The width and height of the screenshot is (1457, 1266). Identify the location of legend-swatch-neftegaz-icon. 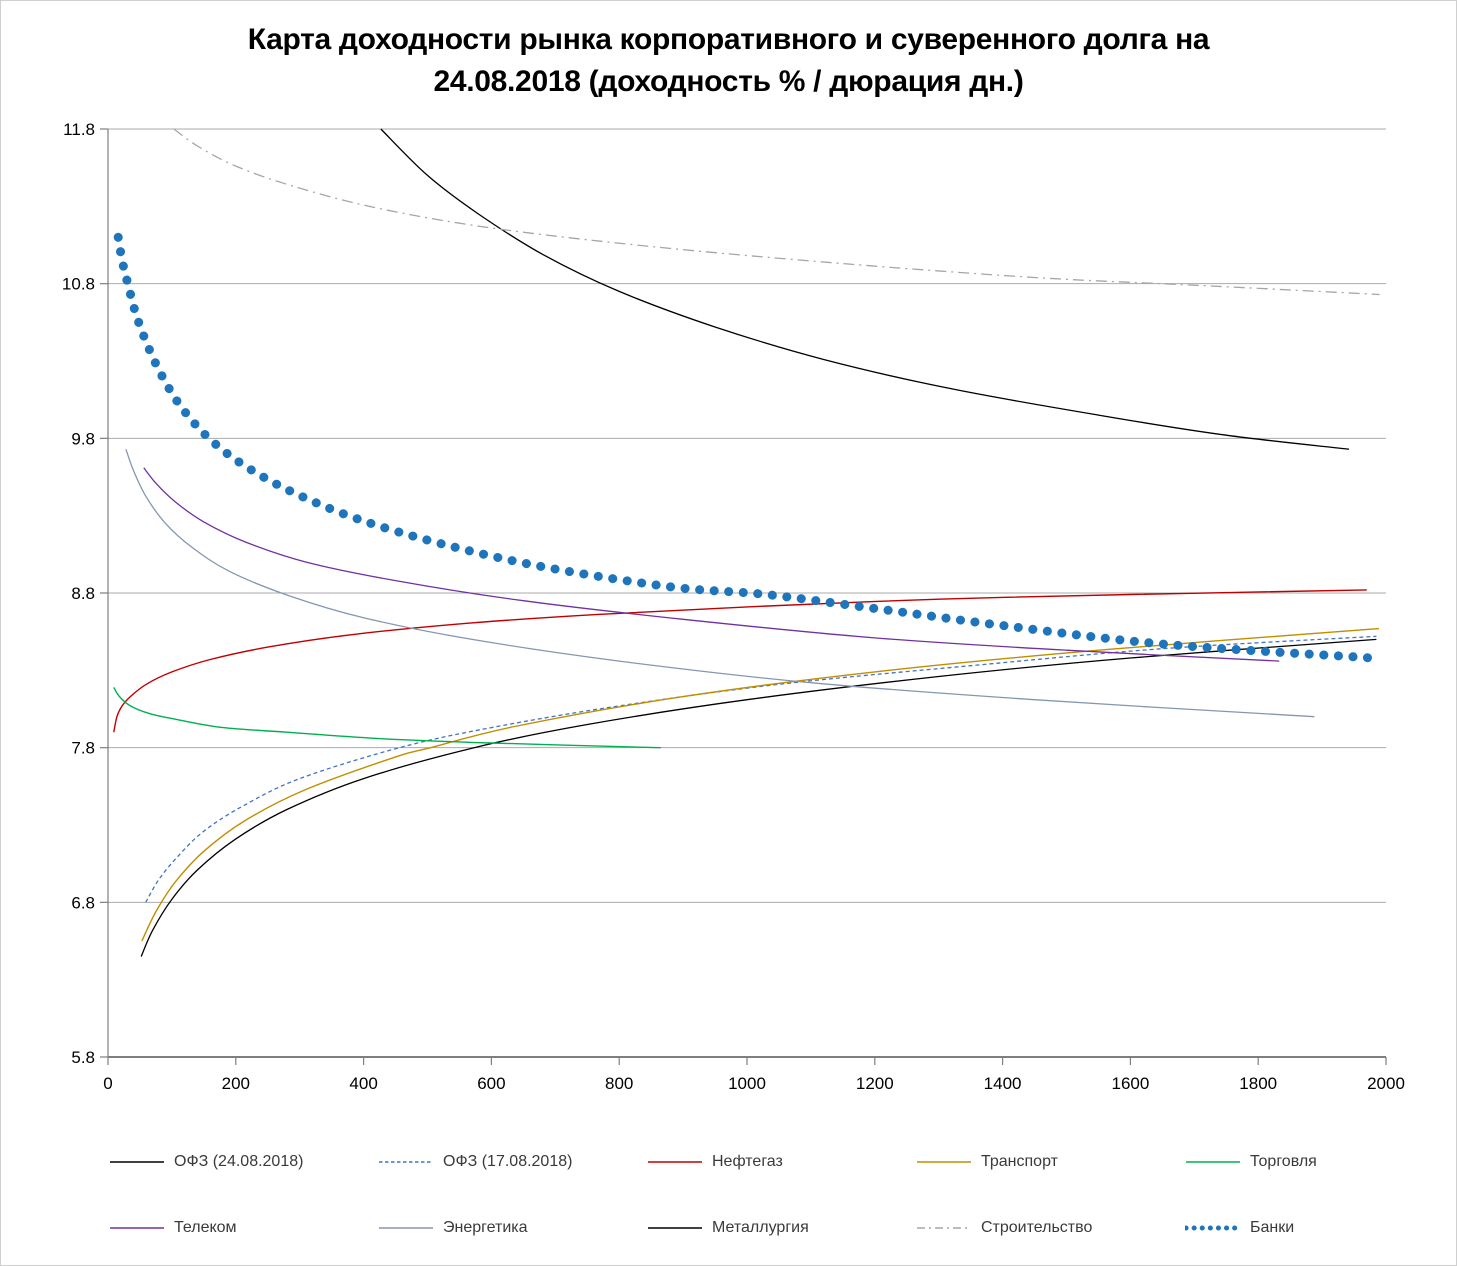
(675, 1162).